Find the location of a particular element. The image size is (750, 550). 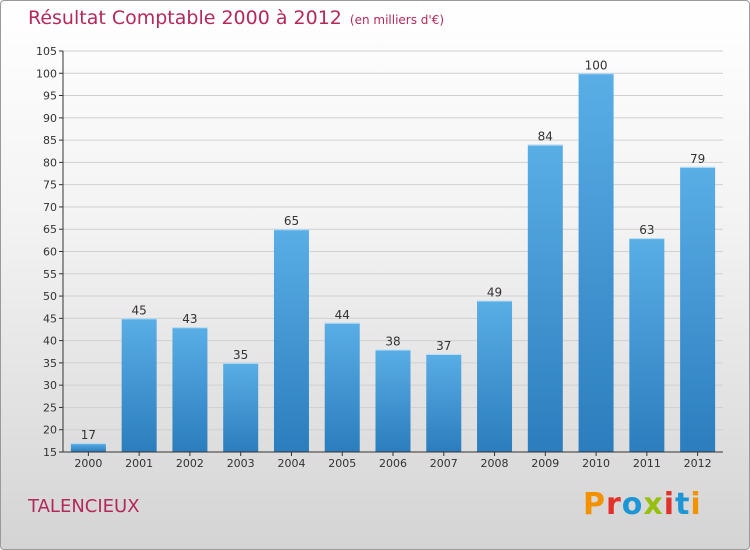

bar-2002 is located at coordinates (190, 389).